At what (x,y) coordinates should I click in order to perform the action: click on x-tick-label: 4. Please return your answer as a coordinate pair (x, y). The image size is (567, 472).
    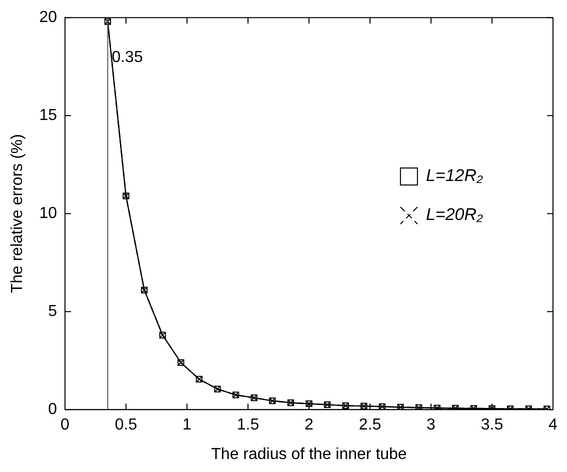
    Looking at the image, I should click on (553, 425).